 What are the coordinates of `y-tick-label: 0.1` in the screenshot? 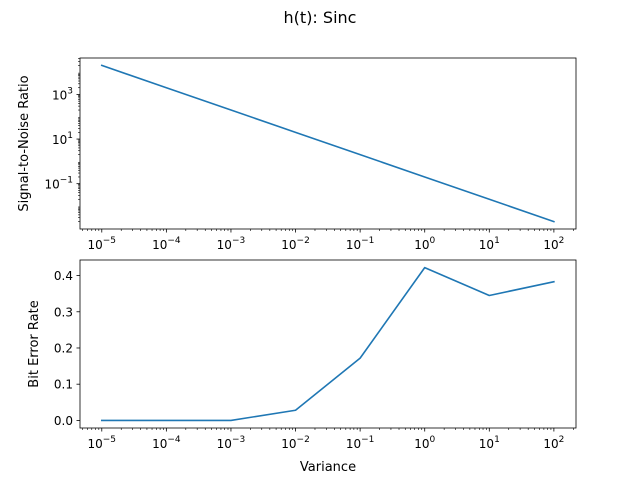 It's located at (63, 385).